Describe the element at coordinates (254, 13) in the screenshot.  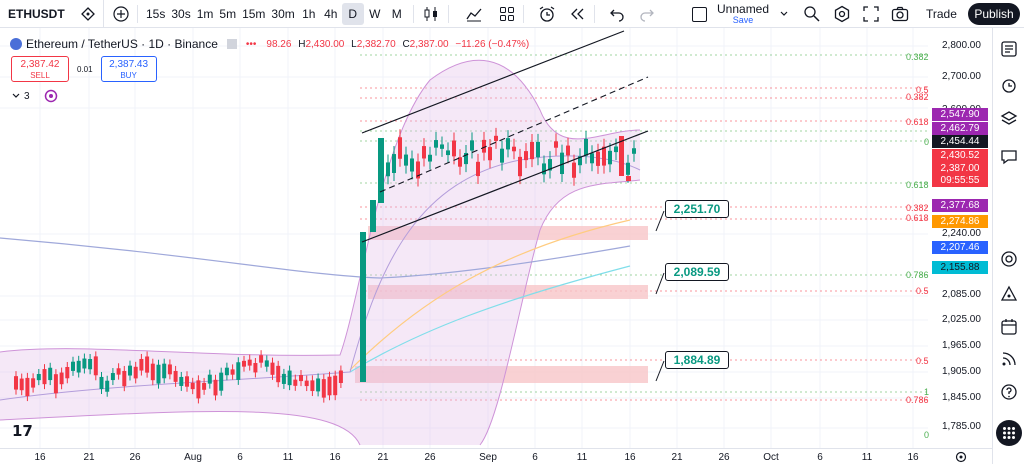
I see `interval-15m: 15m` at that location.